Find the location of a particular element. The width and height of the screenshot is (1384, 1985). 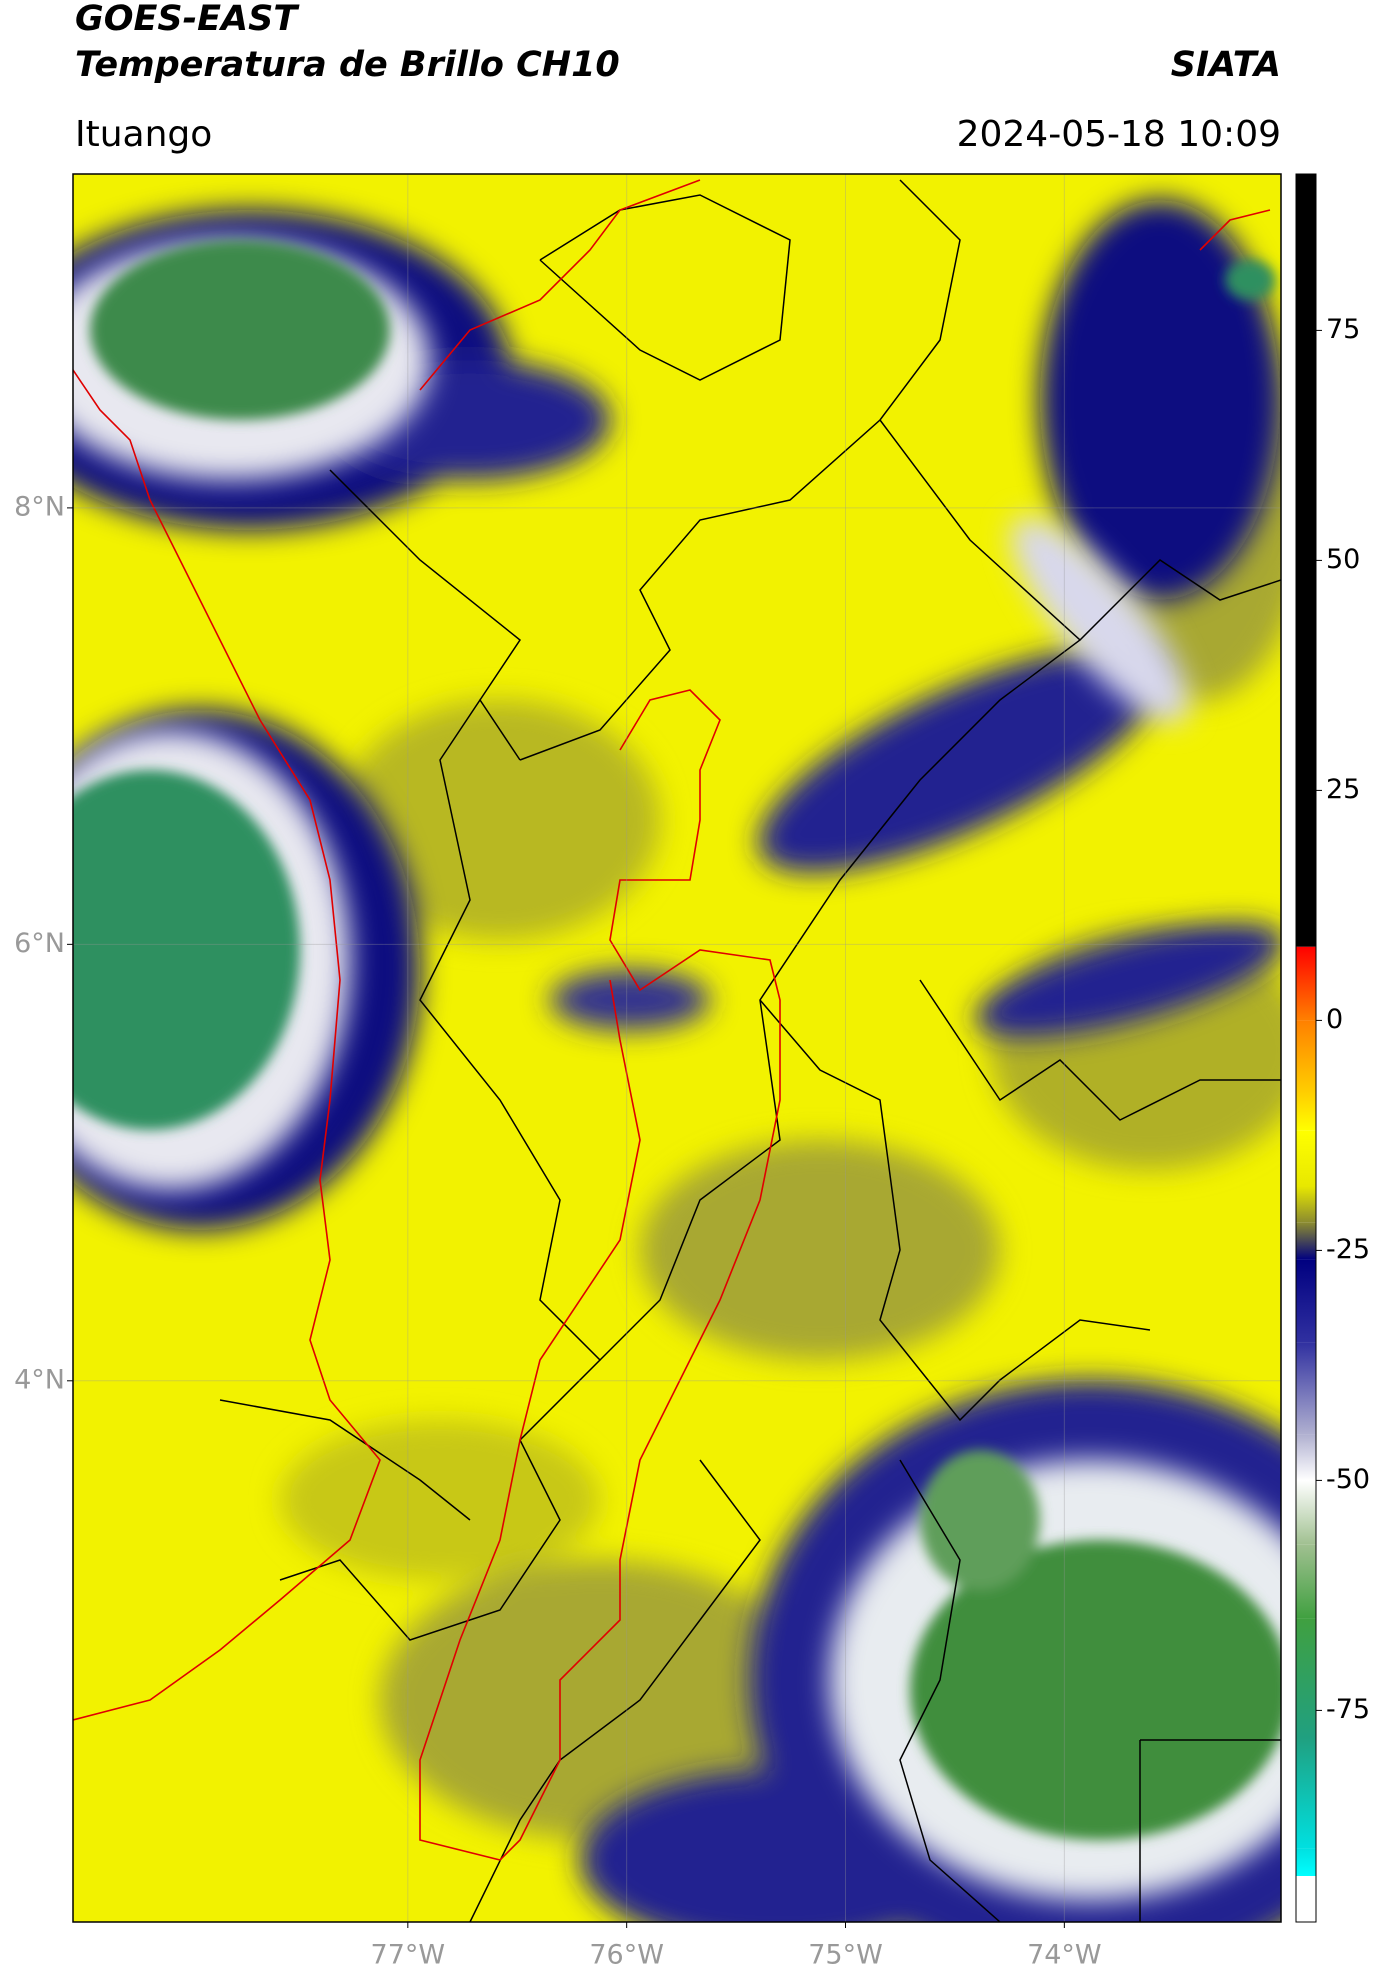

lat-tick-label: 8°N is located at coordinates (39, 506).